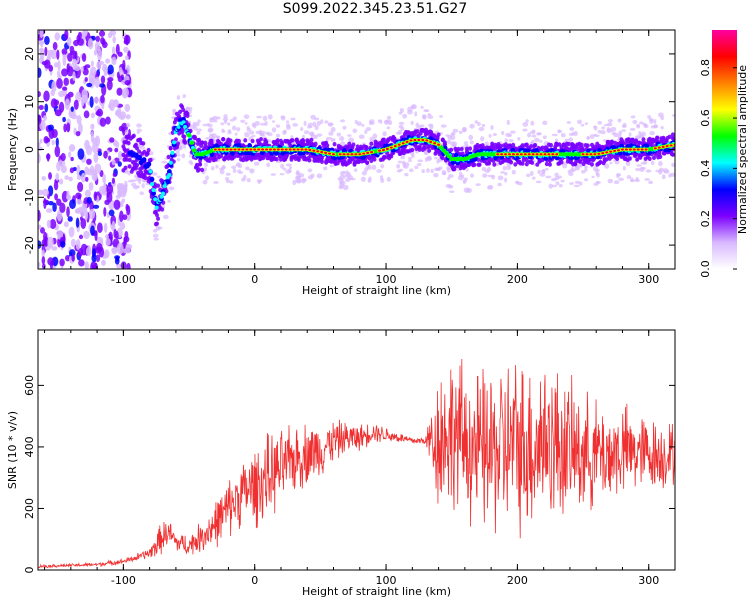  What do you see at coordinates (29, 245) in the screenshot?
I see `spectrogram-y-tick-label: -20` at bounding box center [29, 245].